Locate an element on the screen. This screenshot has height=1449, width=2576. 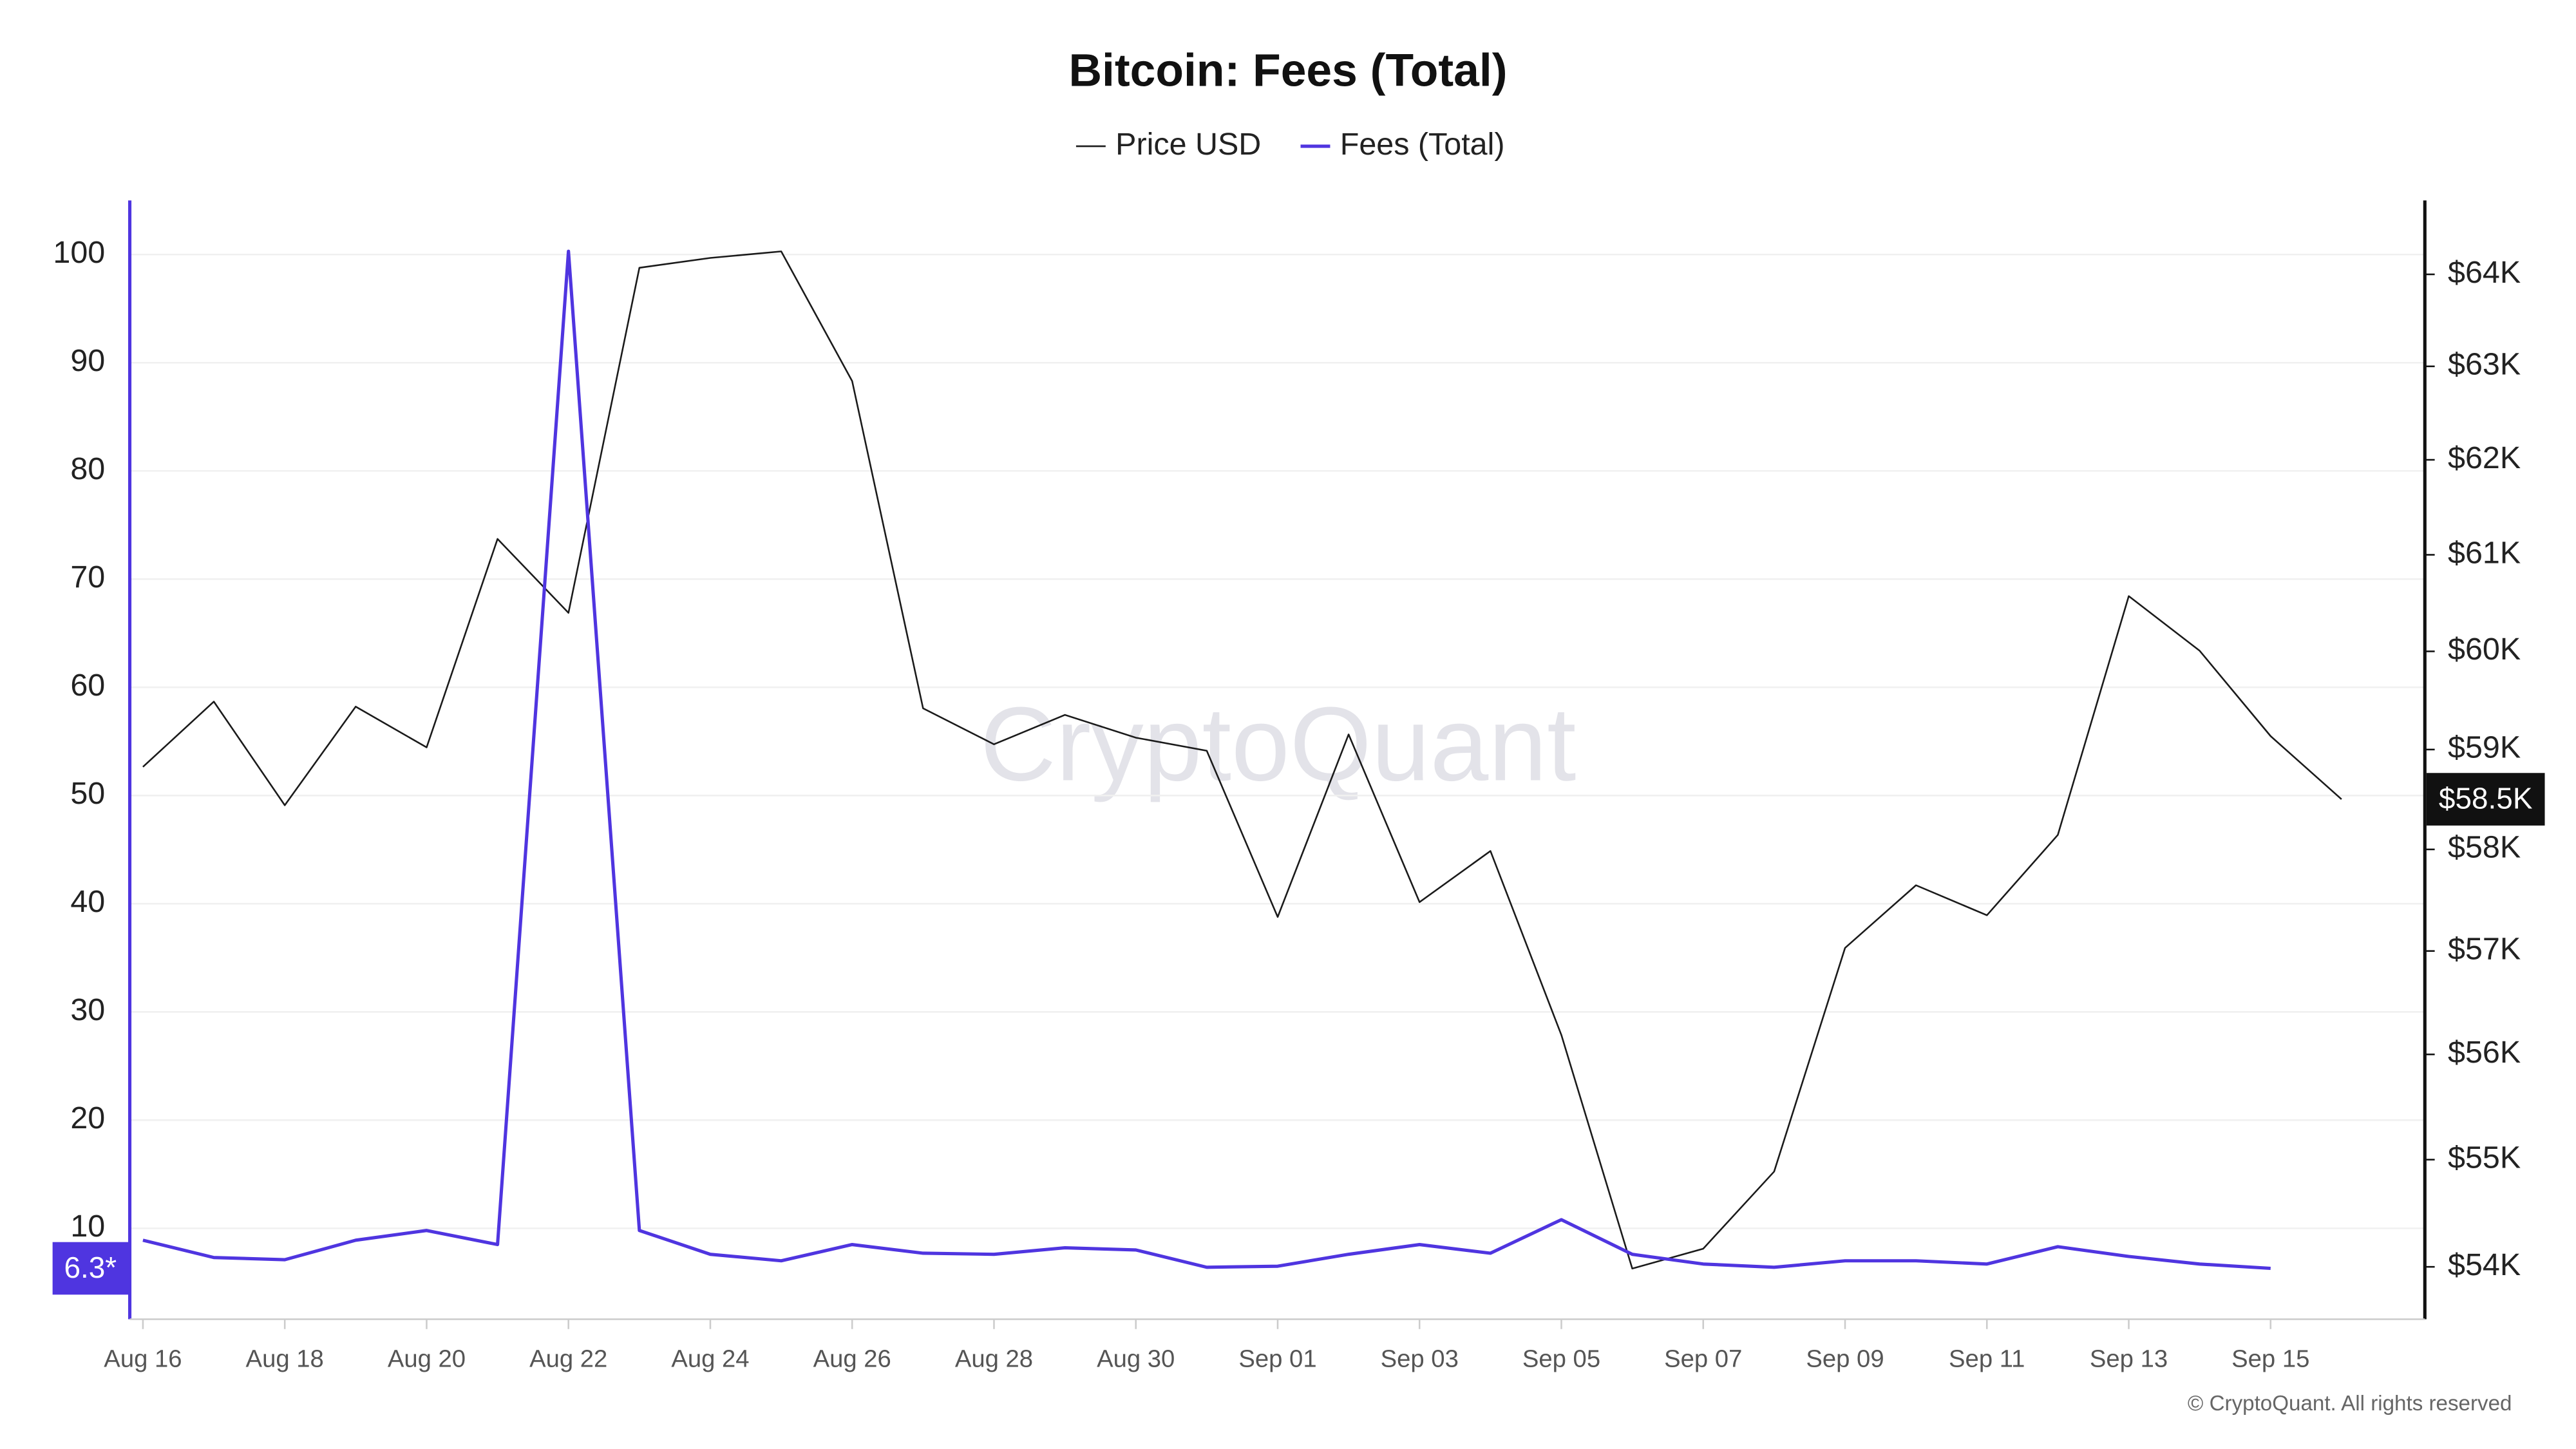
current-value-label: $58.5K is located at coordinates (2486, 798).